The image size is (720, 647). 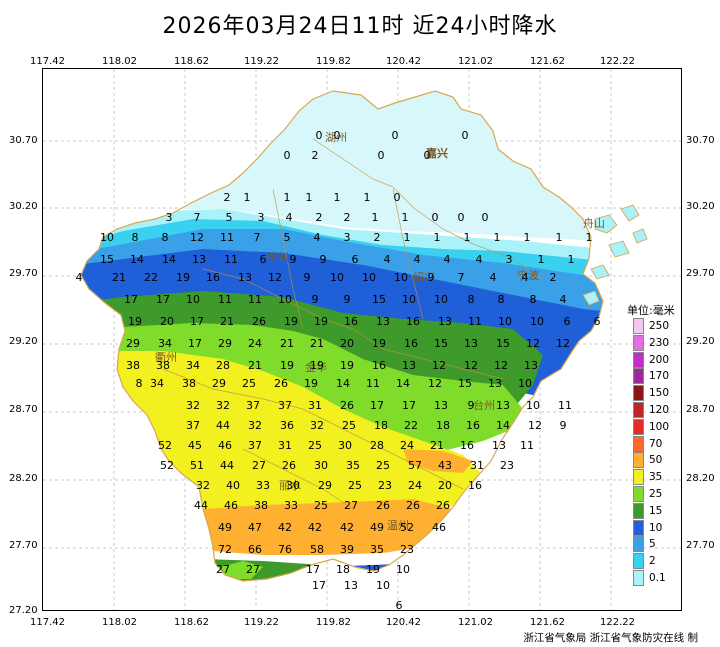 What do you see at coordinates (360, 26) in the screenshot?
I see `map-title: 2026年03月24日11时 近24小时降水` at bounding box center [360, 26].